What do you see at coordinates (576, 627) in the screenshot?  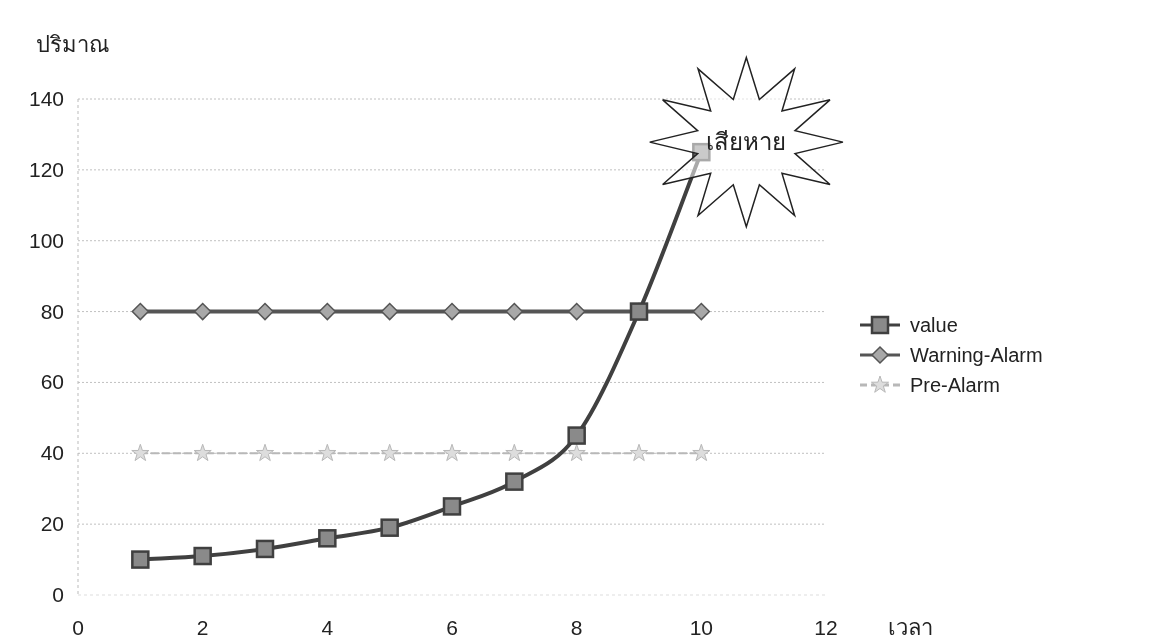 I see `x-tick-label: 8` at bounding box center [576, 627].